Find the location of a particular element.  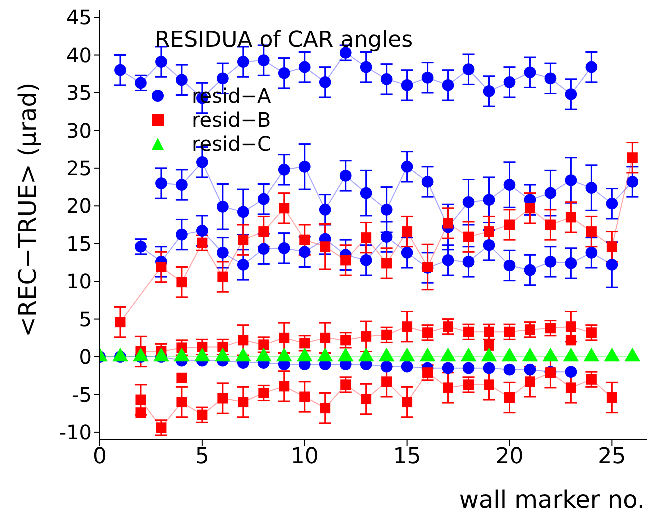

x-axis-title: wall marker no. is located at coordinates (552, 498).